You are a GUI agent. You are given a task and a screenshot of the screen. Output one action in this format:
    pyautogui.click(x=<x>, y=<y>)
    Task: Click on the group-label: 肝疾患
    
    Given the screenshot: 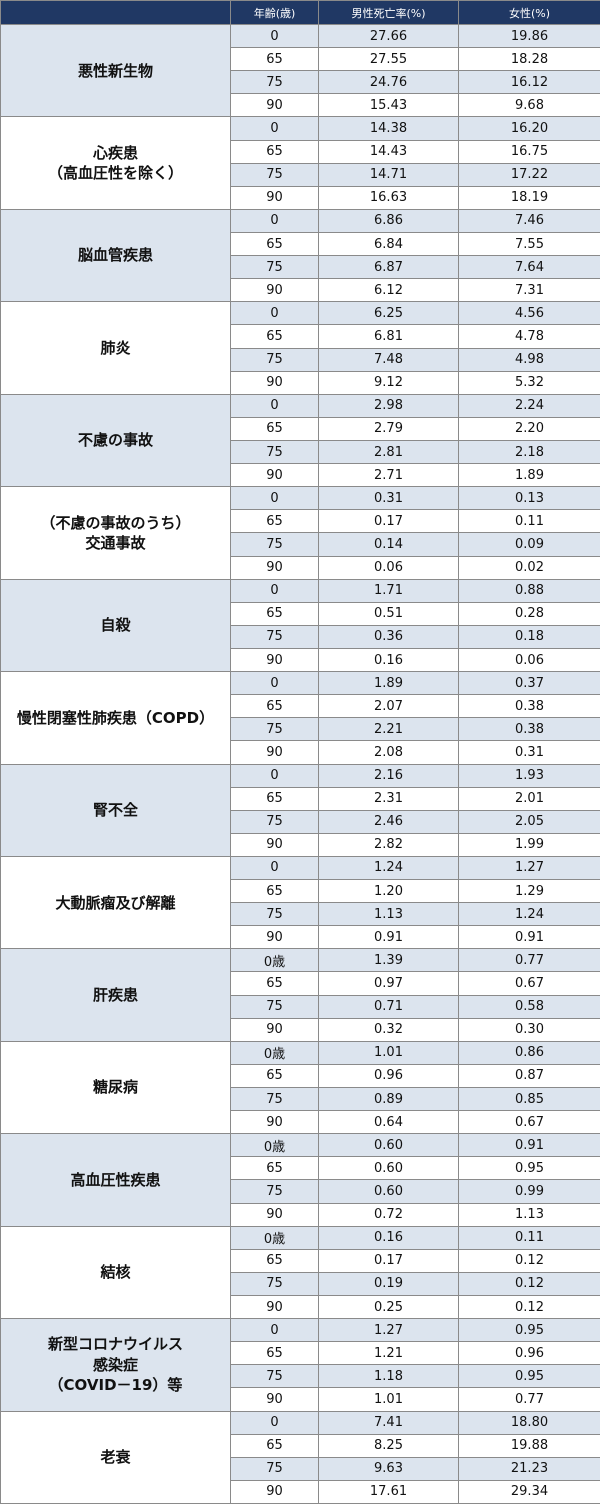 What is the action you would take?
    pyautogui.click(x=116, y=995)
    